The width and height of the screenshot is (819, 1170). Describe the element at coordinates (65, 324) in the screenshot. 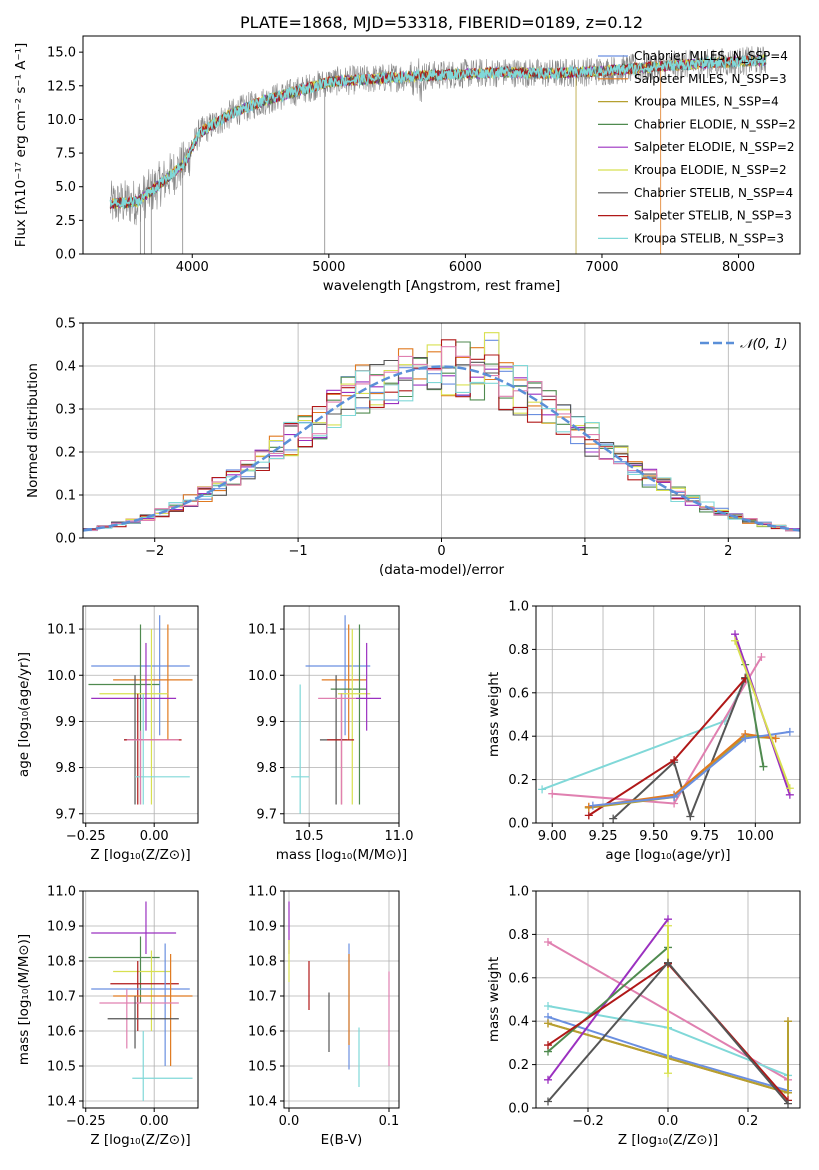

I see `y-tick-label: 0.5` at that location.